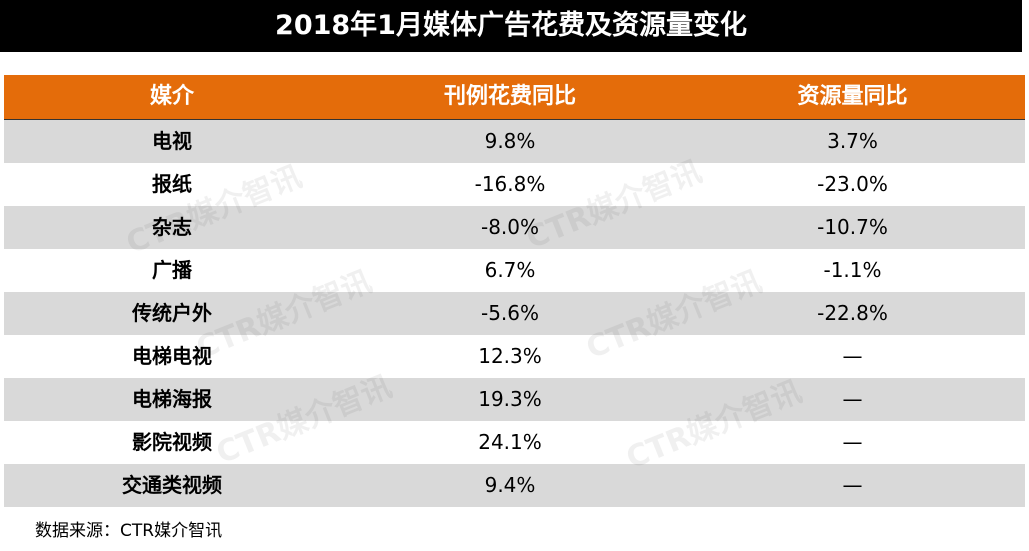 The height and width of the screenshot is (551, 1029). I want to click on table-row: 杂志 -8.0% -10.7%, so click(514, 227).